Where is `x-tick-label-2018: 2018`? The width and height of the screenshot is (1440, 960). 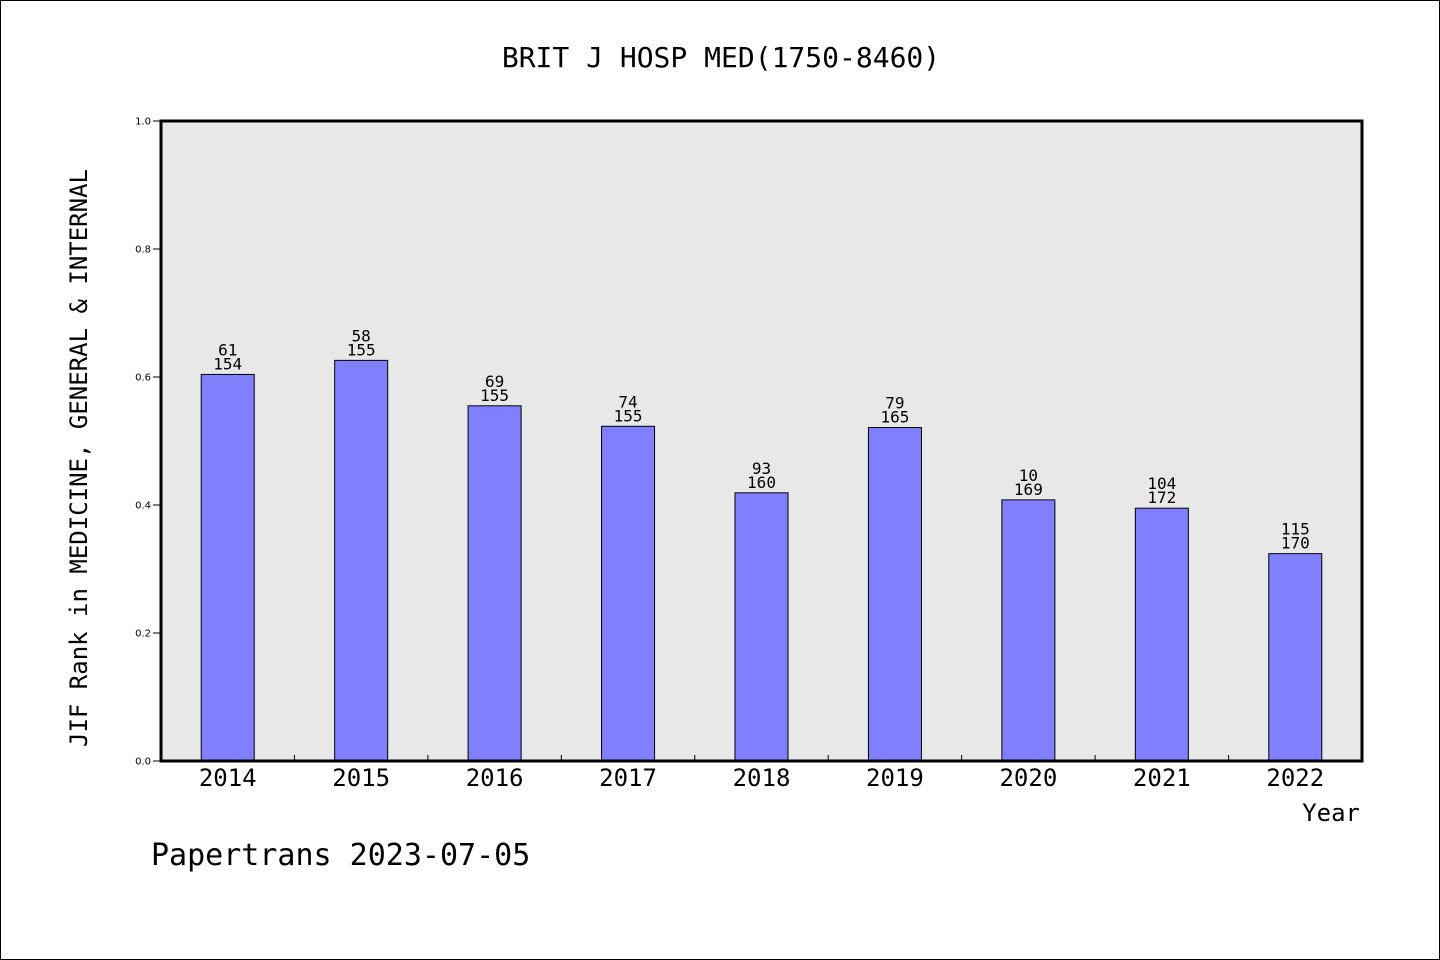
x-tick-label-2018: 2018 is located at coordinates (762, 778).